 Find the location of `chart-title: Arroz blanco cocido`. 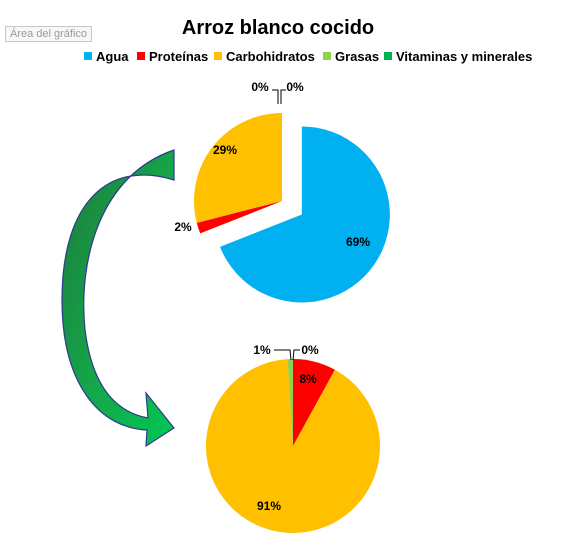

chart-title: Arroz blanco cocido is located at coordinates (278, 28).